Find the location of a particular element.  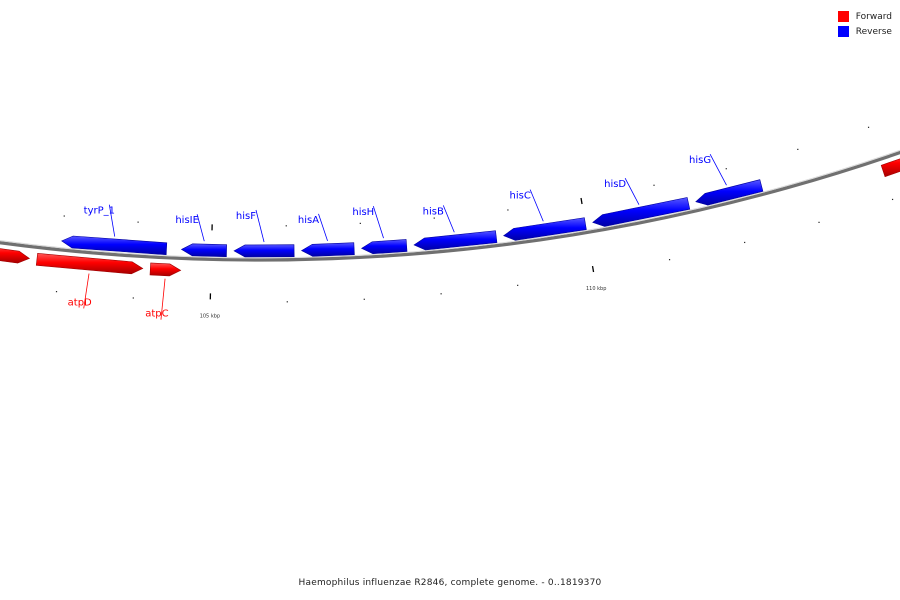

legend-forward-label: Forward is located at coordinates (873, 16).